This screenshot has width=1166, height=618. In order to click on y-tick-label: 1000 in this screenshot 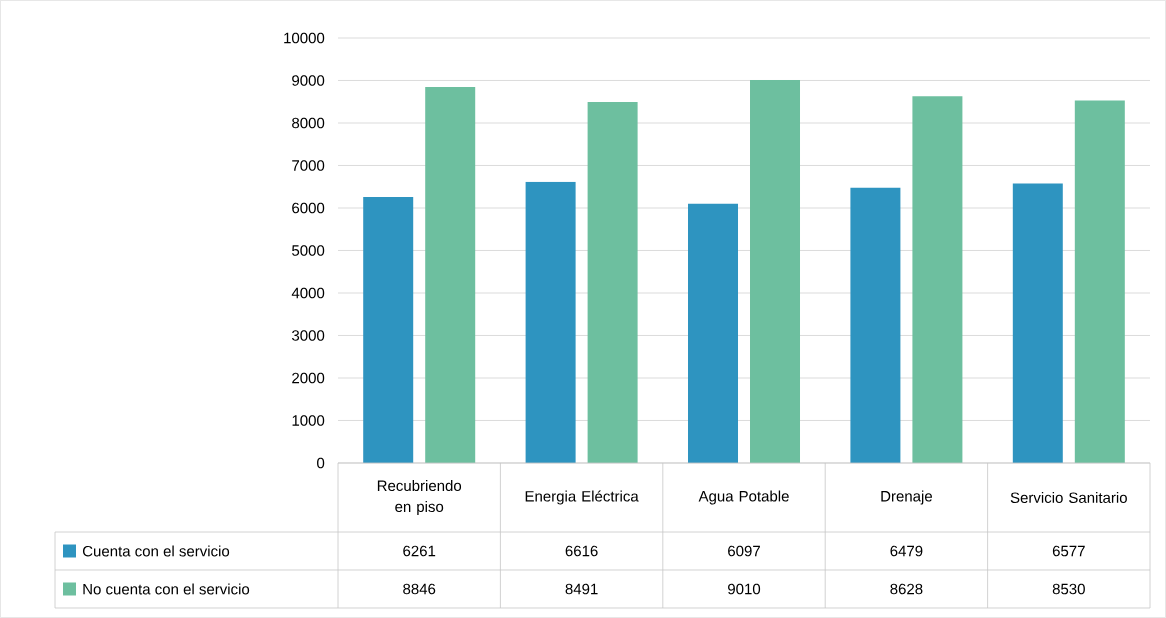, I will do `click(308, 420)`.